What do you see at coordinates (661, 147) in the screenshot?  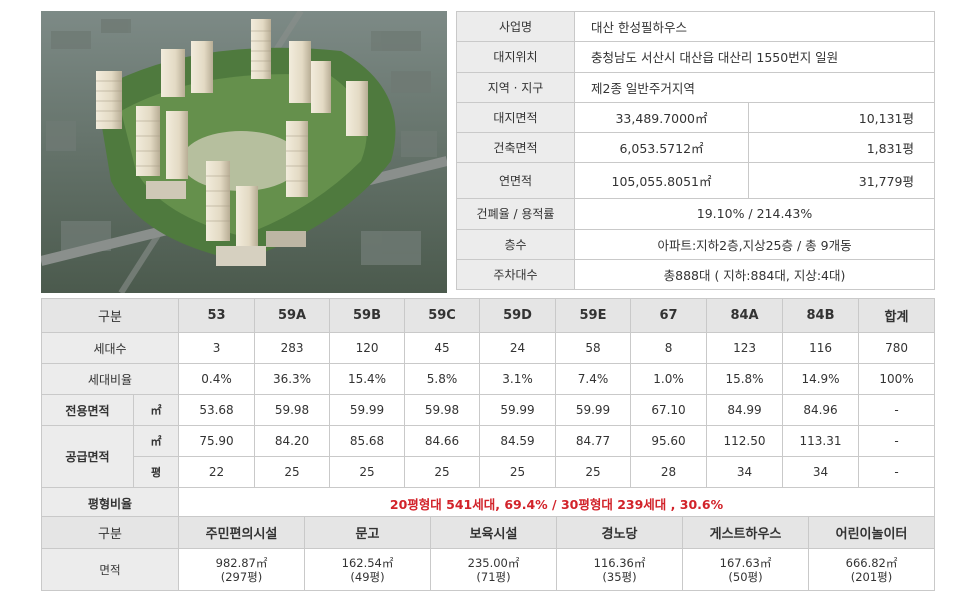 I see `building-area-sqm: 6,053.5712㎡` at bounding box center [661, 147].